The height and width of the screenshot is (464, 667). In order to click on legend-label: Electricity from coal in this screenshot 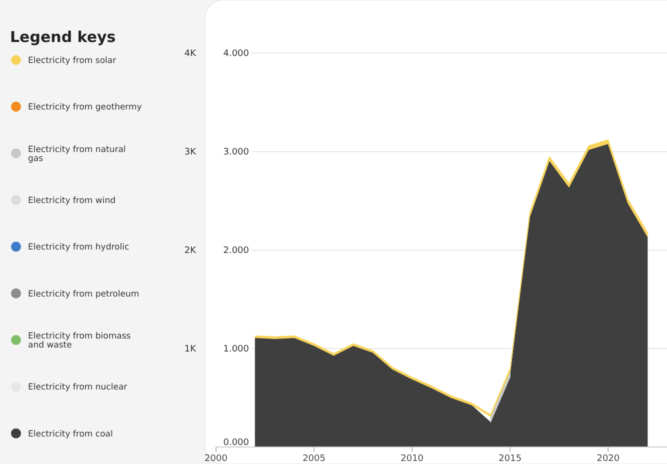, I will do `click(70, 434)`.